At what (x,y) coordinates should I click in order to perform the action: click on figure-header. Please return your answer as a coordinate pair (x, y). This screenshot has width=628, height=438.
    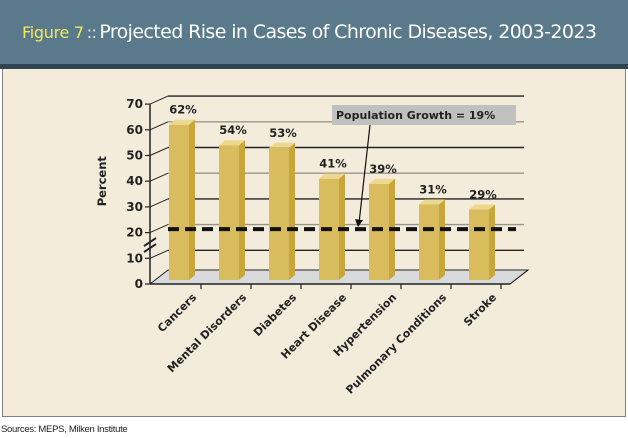
    Looking at the image, I should click on (314, 32).